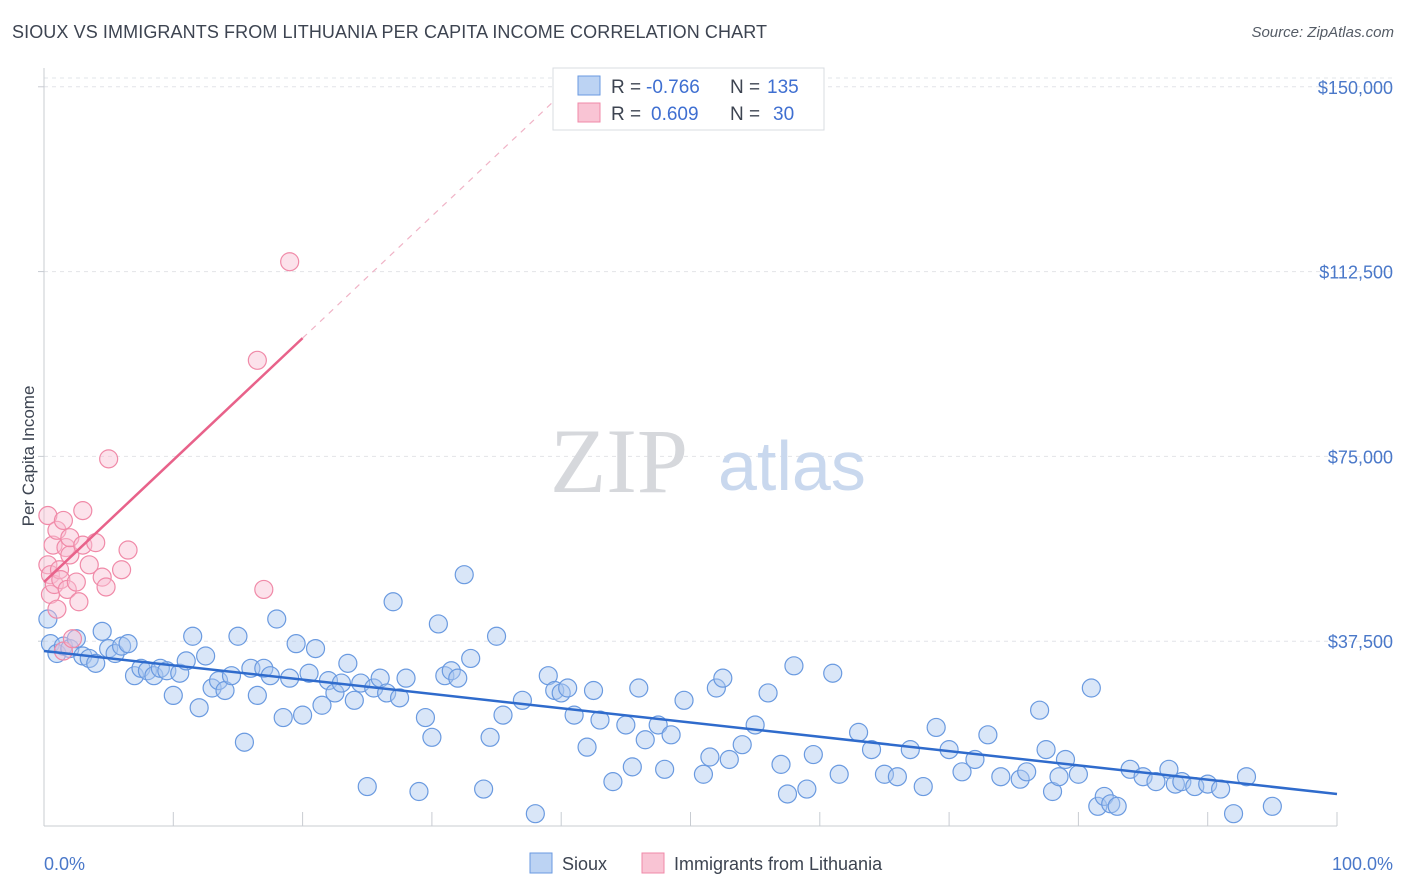  I want to click on legend: Sioux Immigrants from Lithuania, so click(706, 863).